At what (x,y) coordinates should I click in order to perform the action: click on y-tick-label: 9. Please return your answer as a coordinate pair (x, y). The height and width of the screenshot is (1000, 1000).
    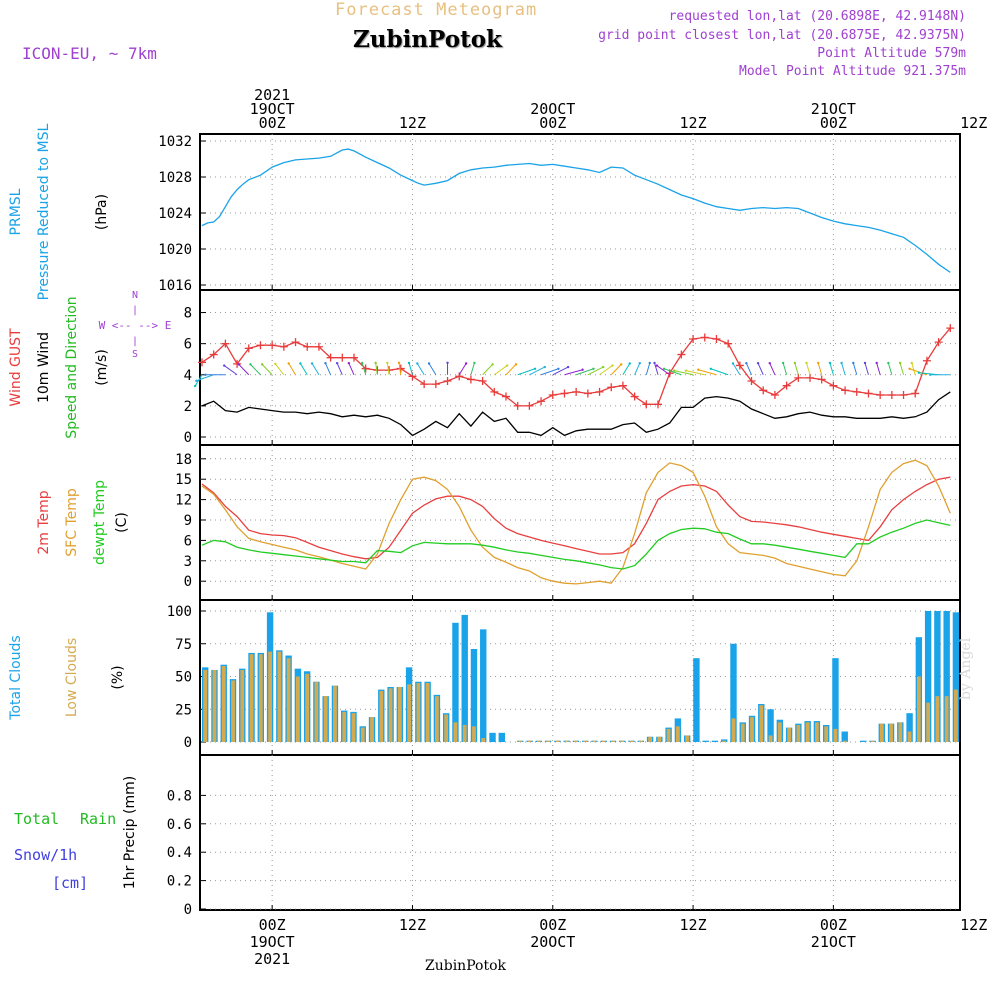
    Looking at the image, I should click on (188, 521).